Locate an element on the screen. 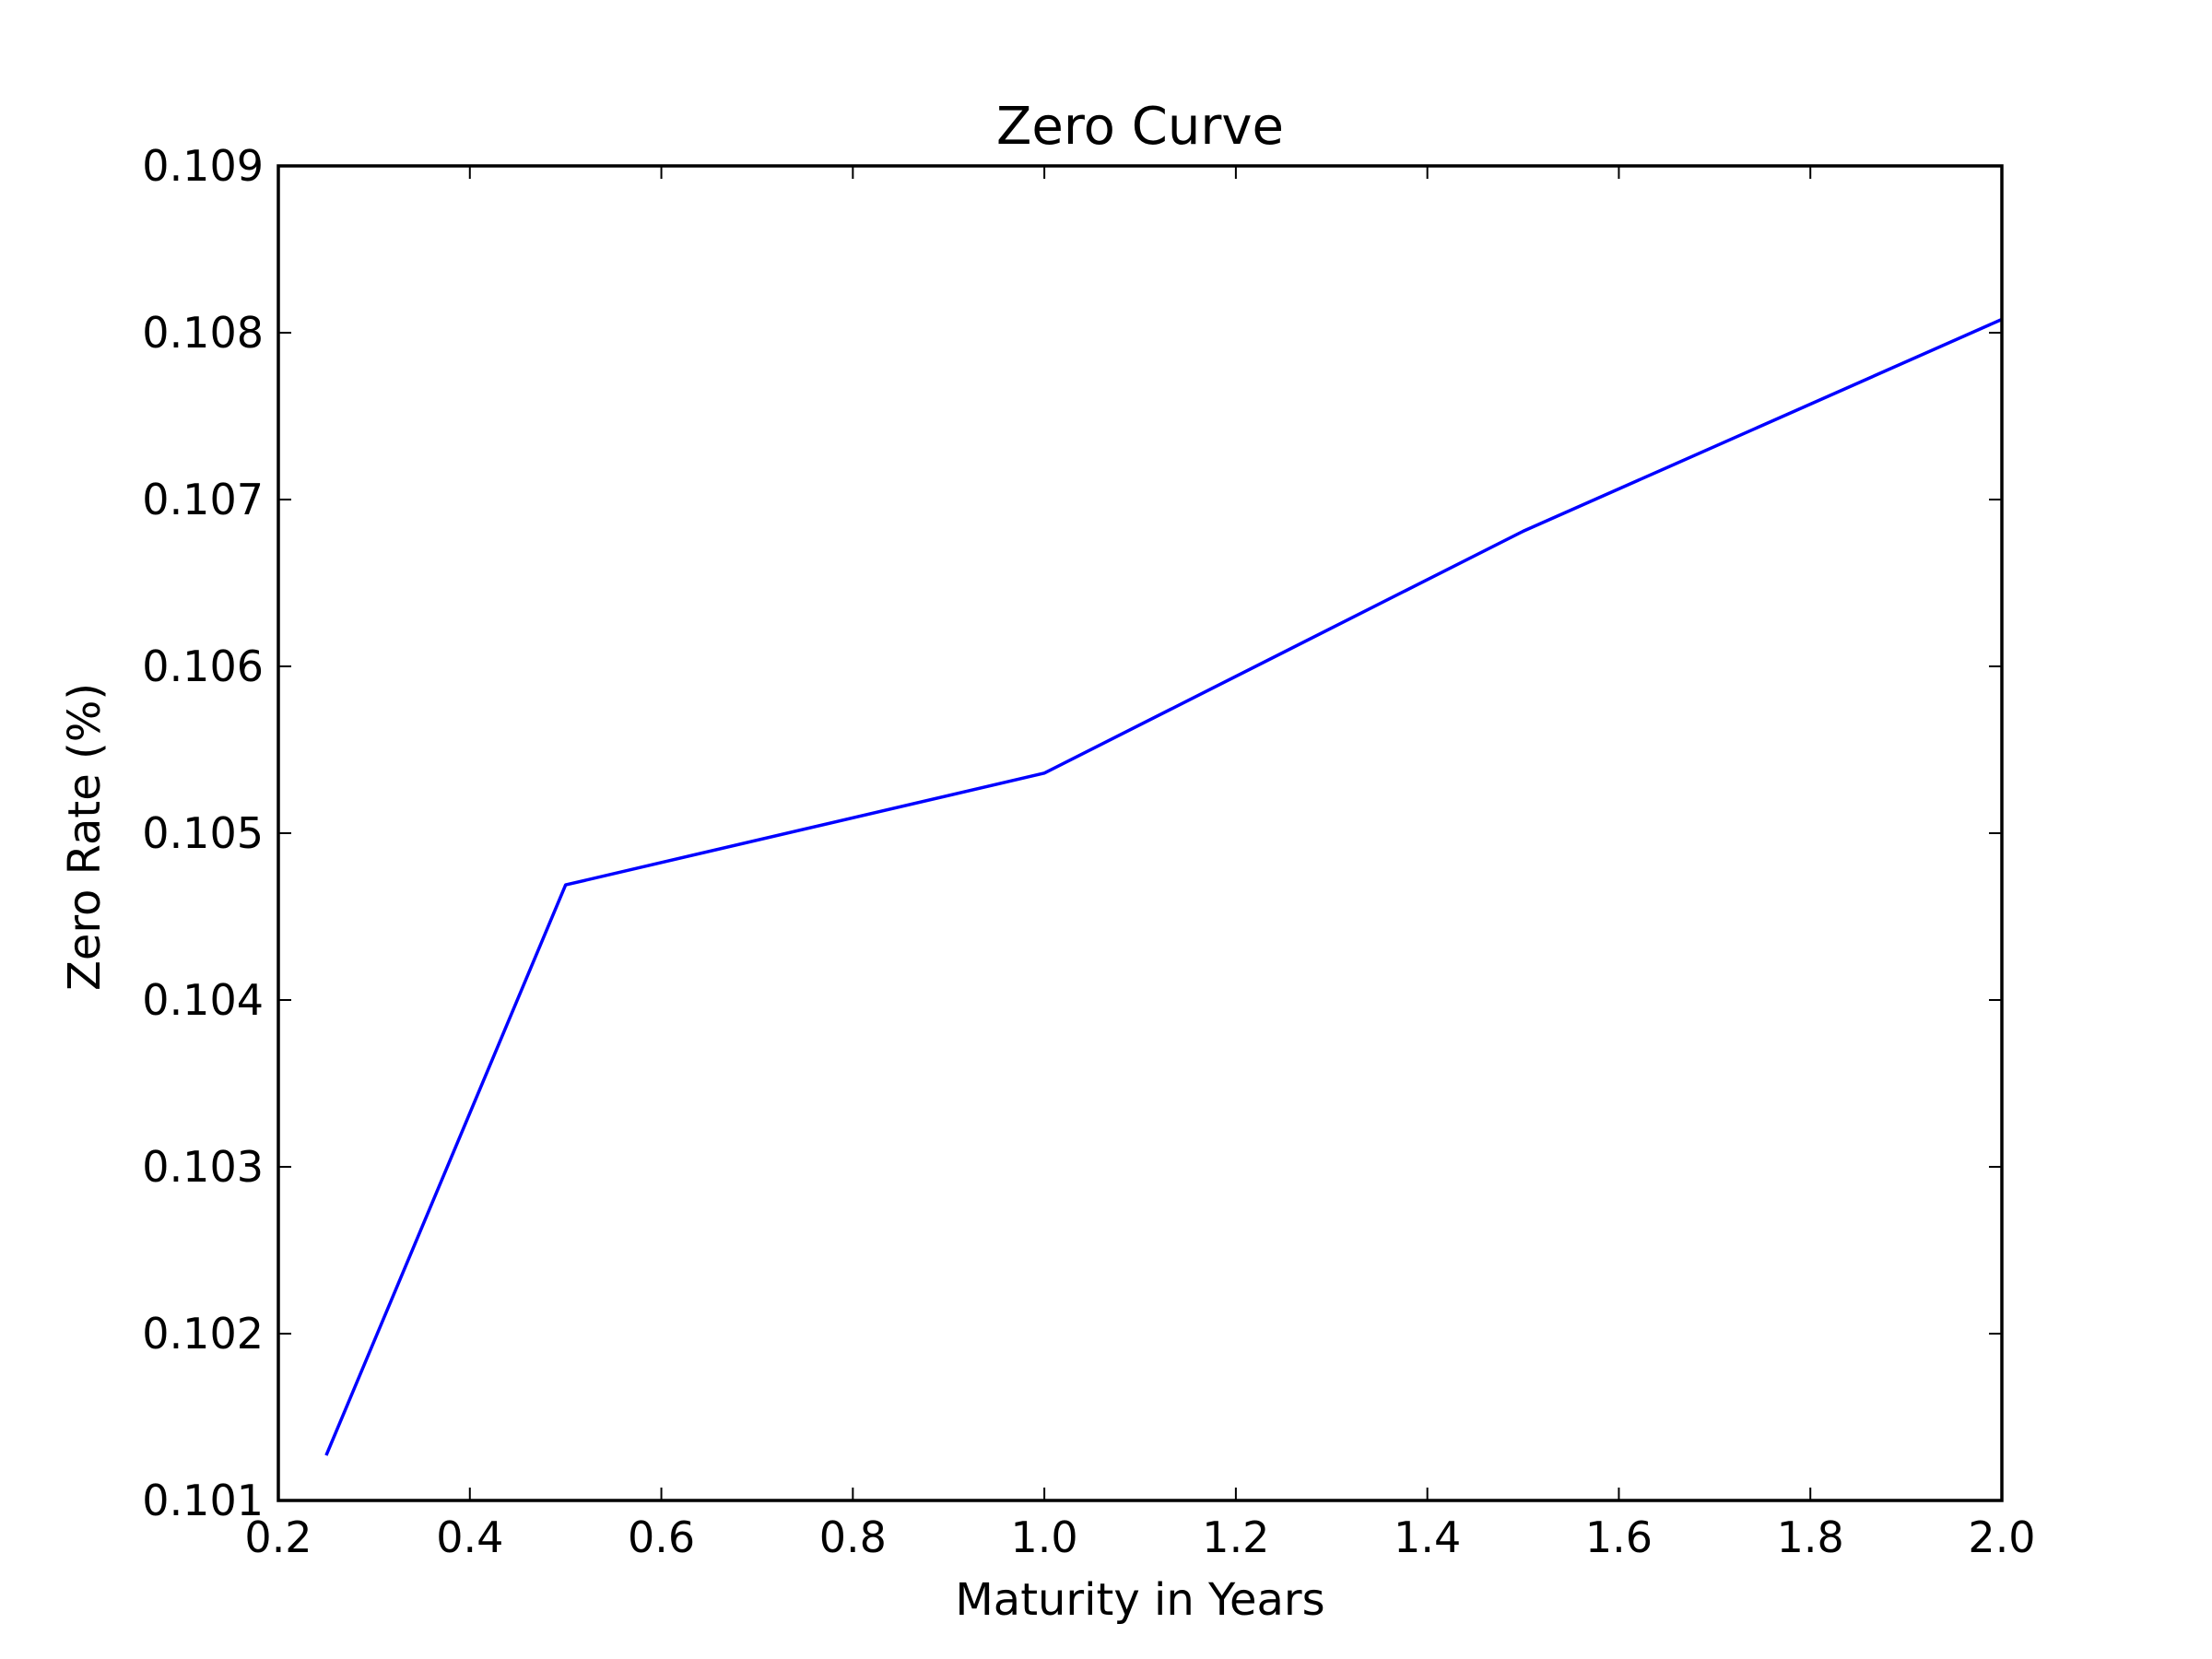 Image resolution: width=2212 pixels, height=1659 pixels. x-tick-label: 1.2 is located at coordinates (1235, 1537).